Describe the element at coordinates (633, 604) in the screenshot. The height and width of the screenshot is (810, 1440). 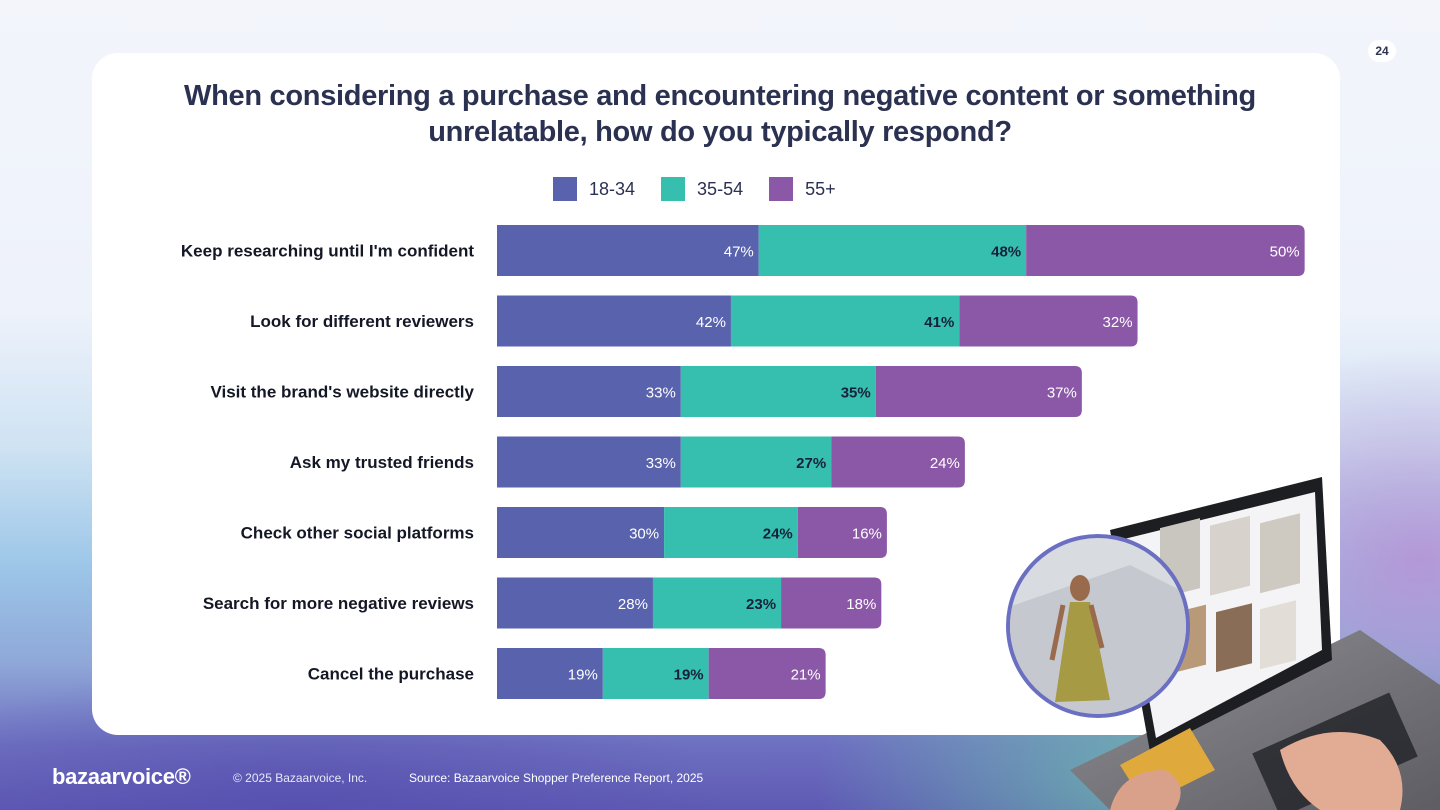
I see `value-label-18-34-row-6: 28%` at that location.